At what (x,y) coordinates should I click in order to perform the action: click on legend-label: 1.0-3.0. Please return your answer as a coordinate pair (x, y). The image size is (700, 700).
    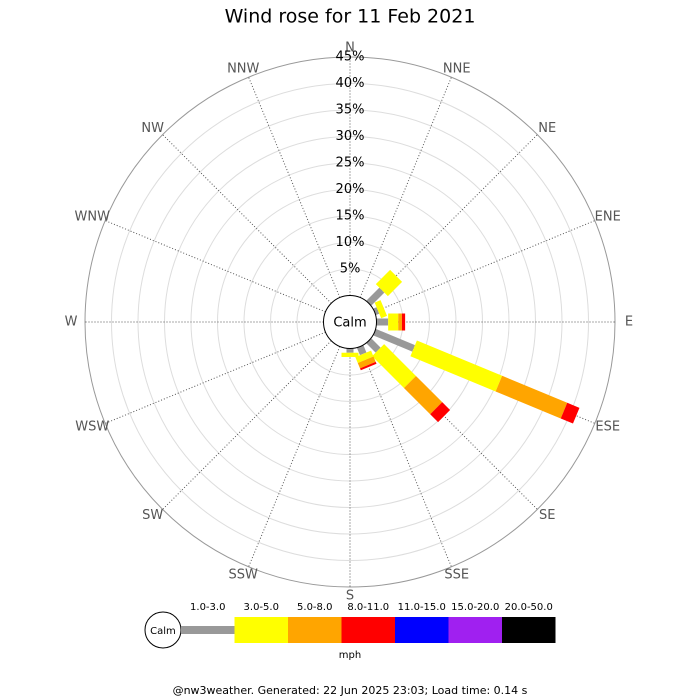
    Looking at the image, I should click on (207, 607).